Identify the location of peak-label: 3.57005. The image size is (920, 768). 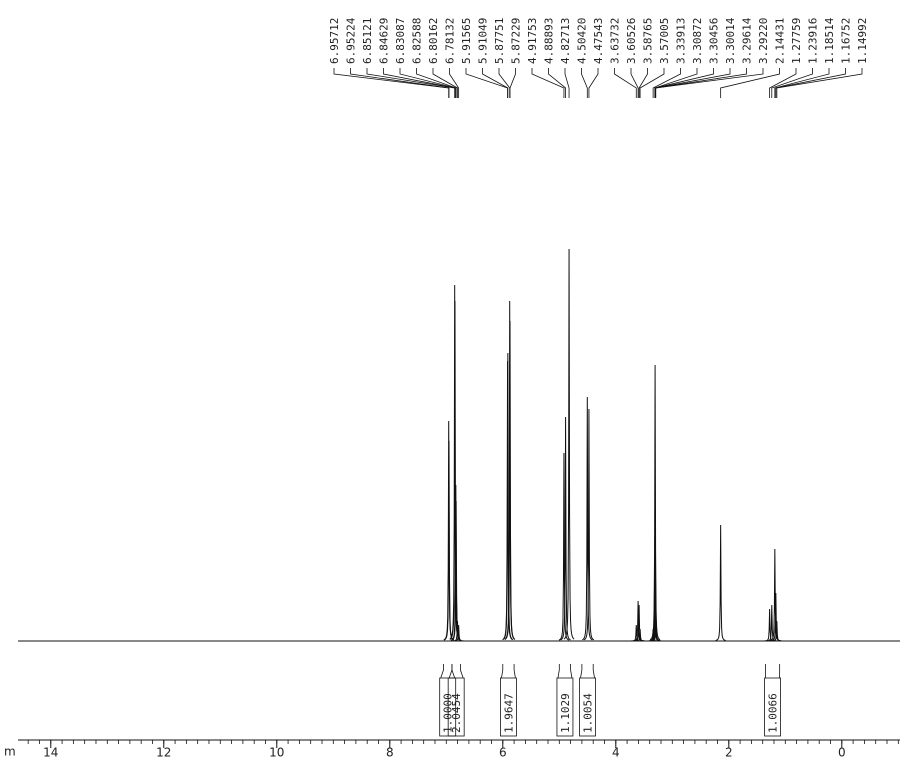
(664, 41).